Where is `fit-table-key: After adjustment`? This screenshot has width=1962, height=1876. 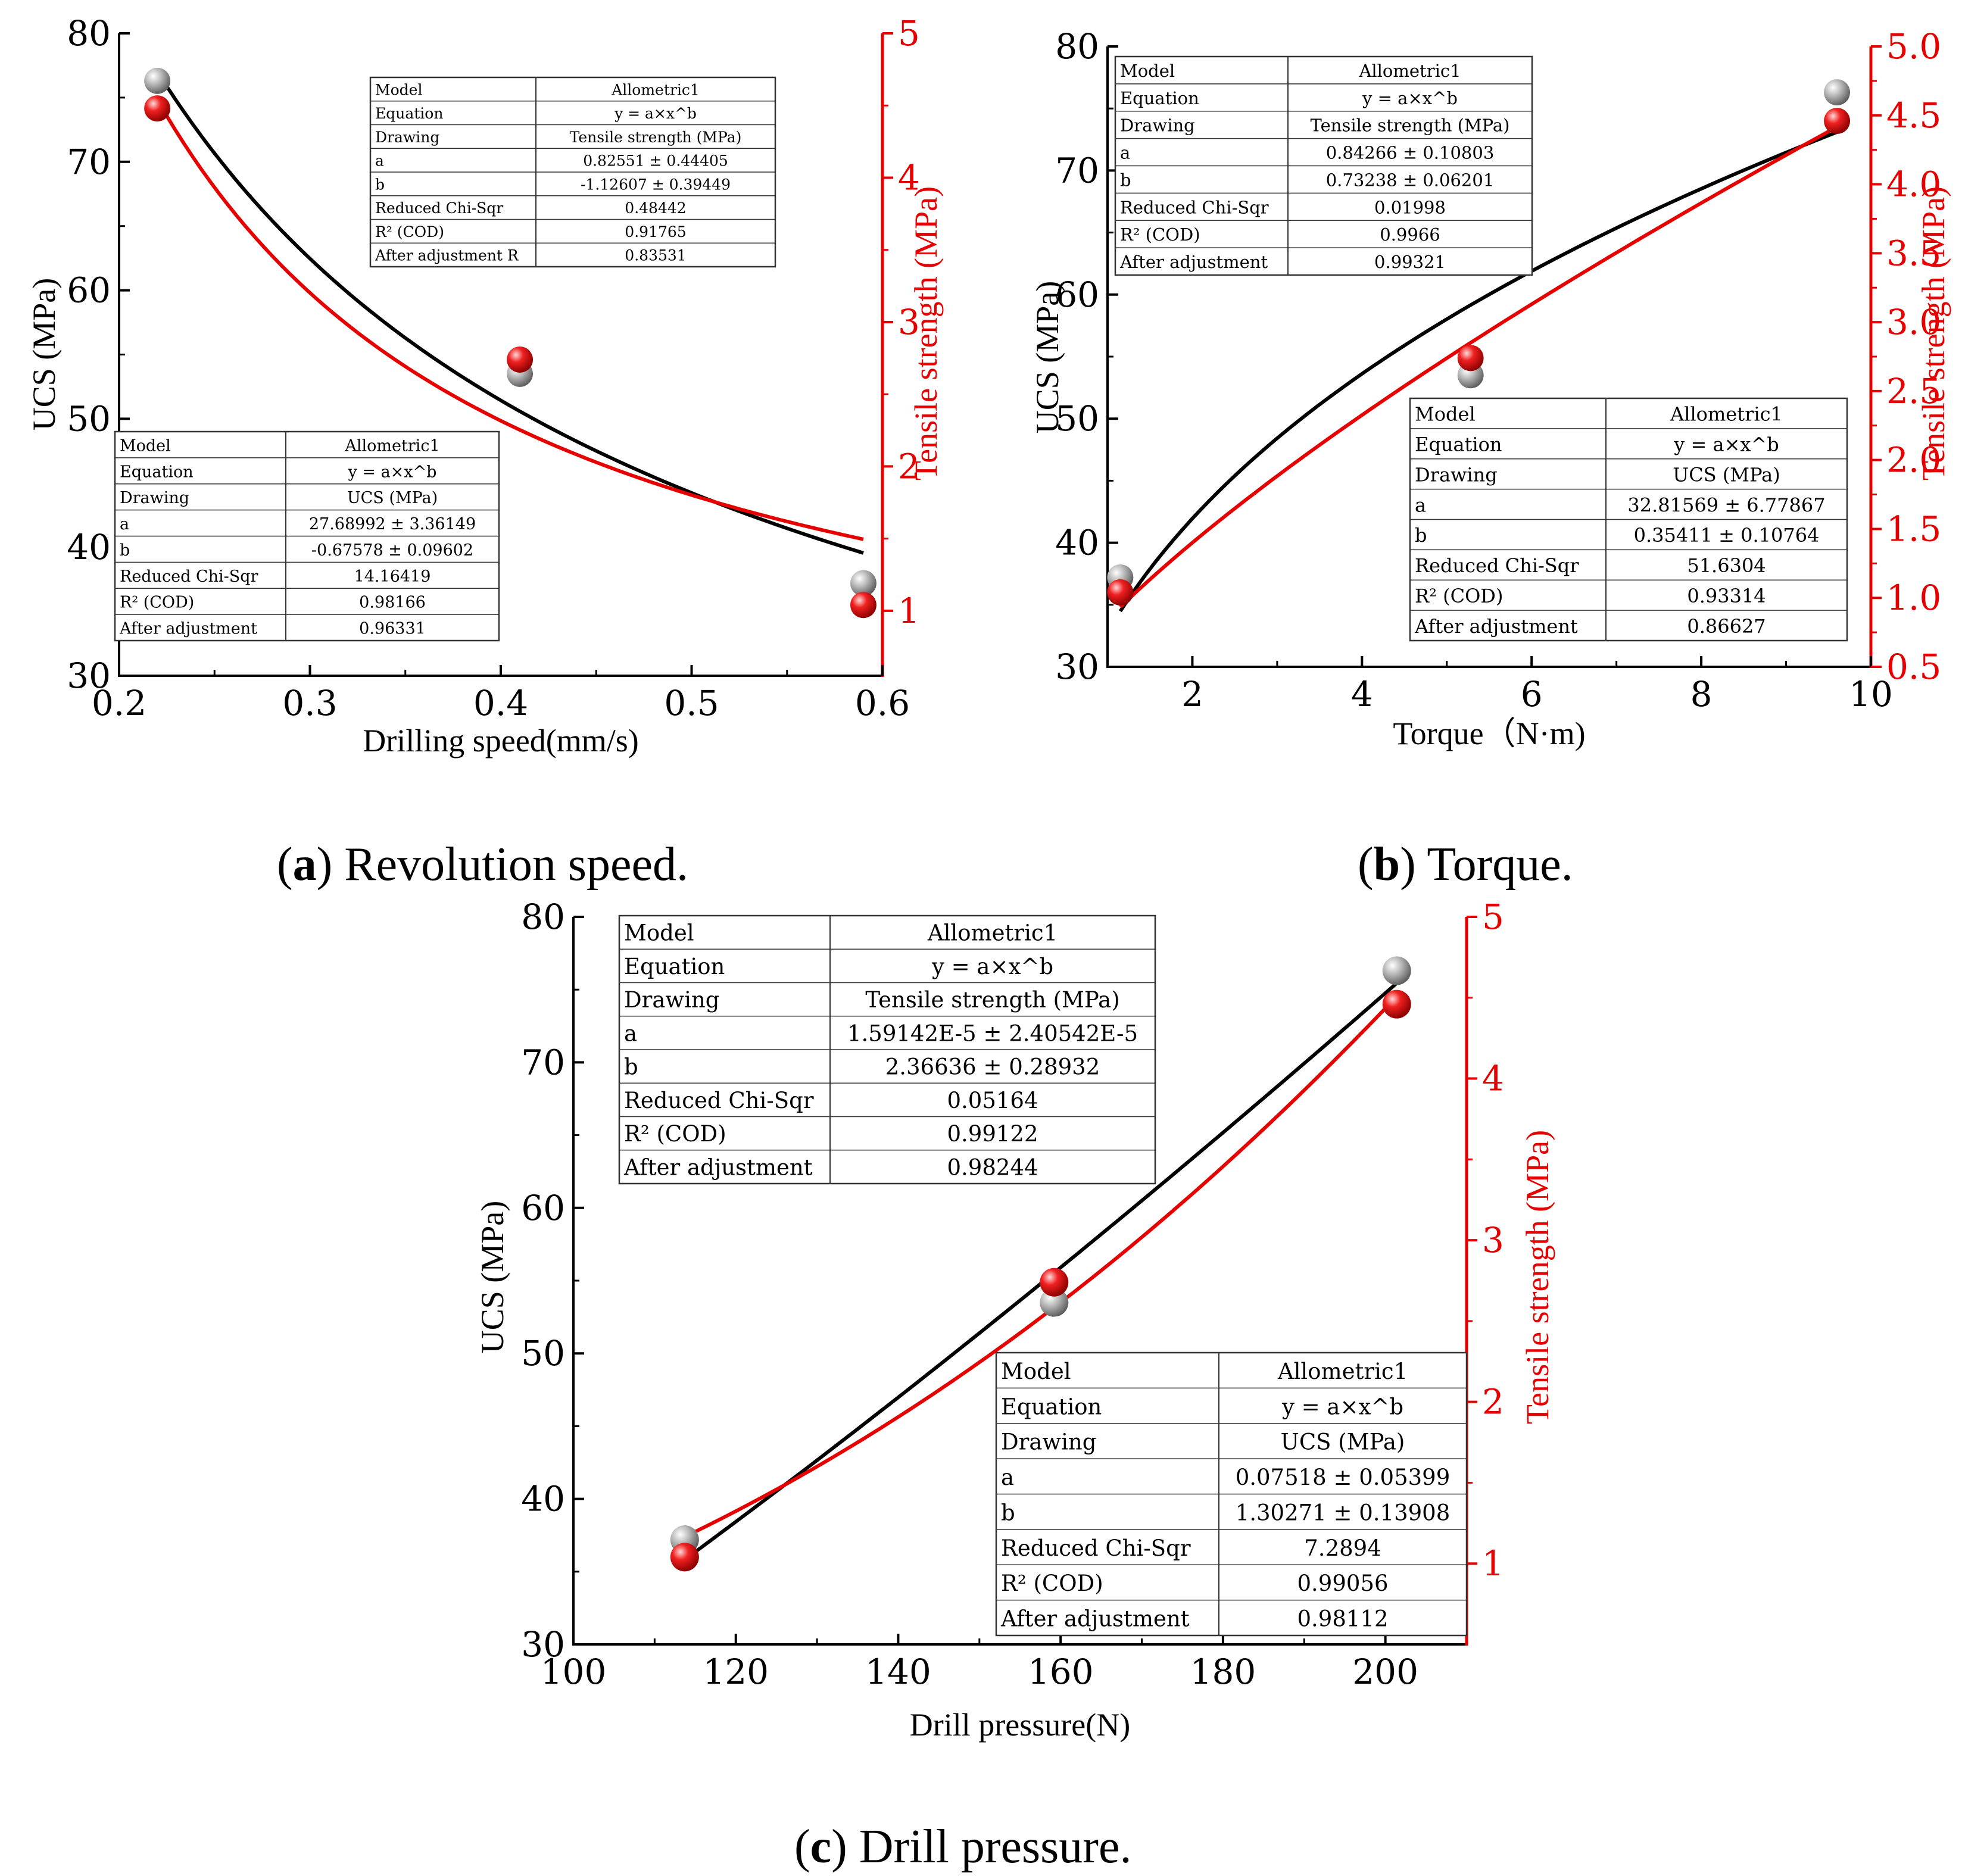
fit-table-key: After adjustment is located at coordinates (1496, 626).